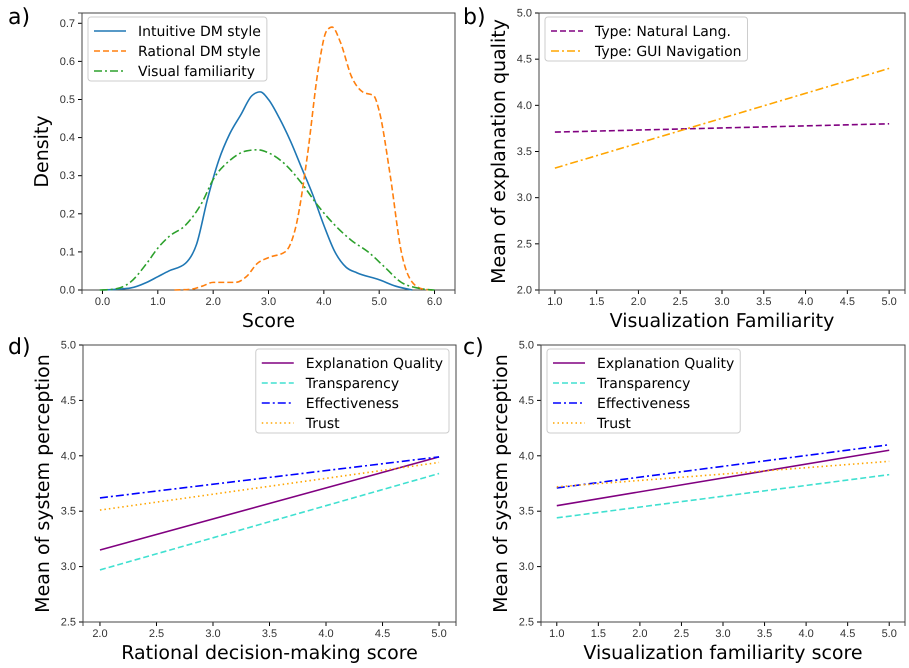 This screenshot has width=909, height=668. Describe the element at coordinates (668, 52) in the screenshot. I see `legend-label: Type: GUI Navigation` at that location.